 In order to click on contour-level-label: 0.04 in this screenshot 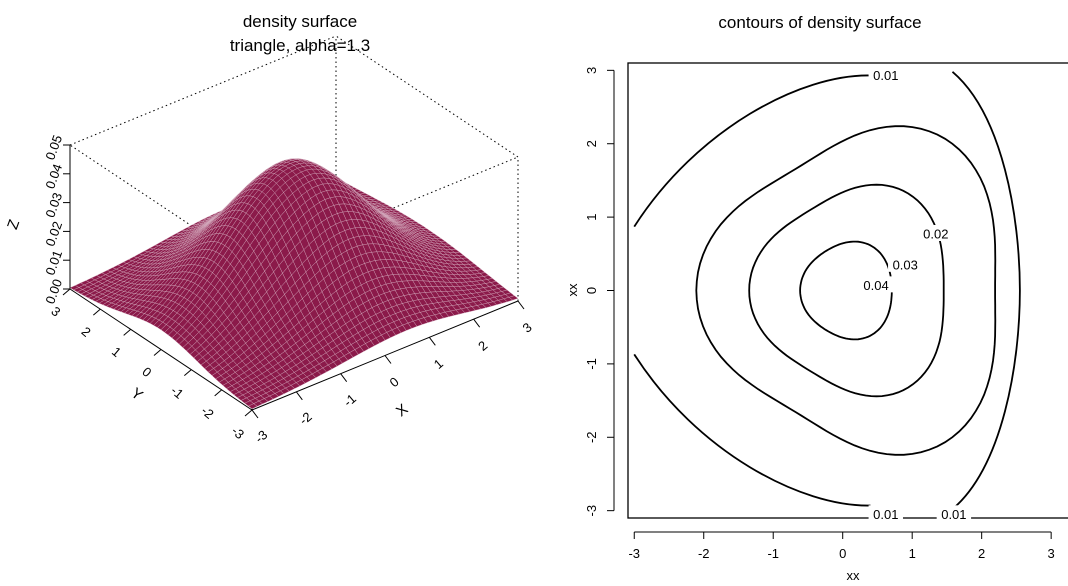, I will do `click(875, 285)`.